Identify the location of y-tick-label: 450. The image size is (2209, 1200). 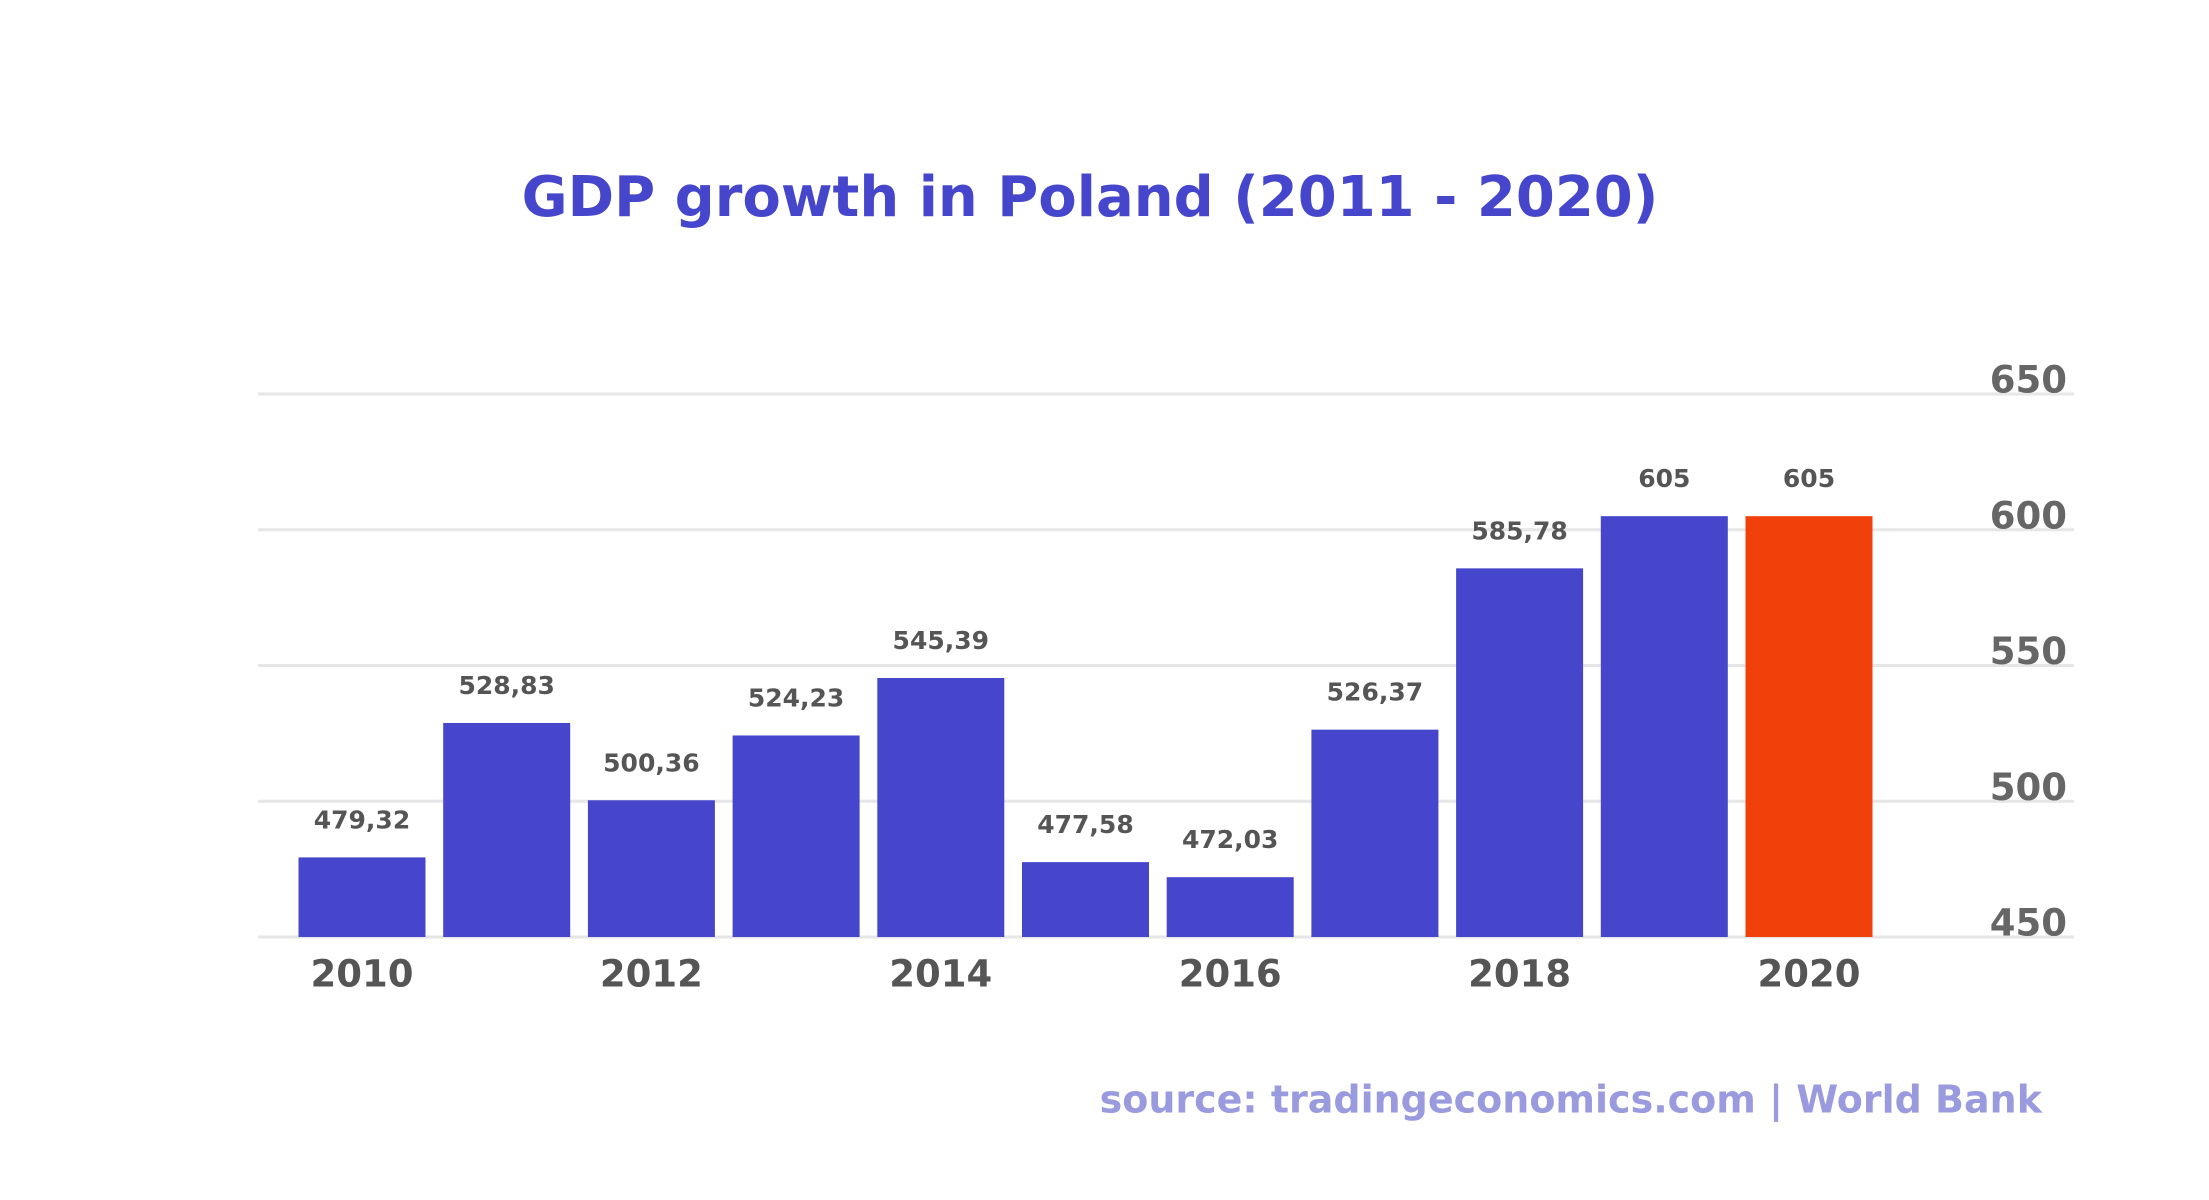
(2028, 923).